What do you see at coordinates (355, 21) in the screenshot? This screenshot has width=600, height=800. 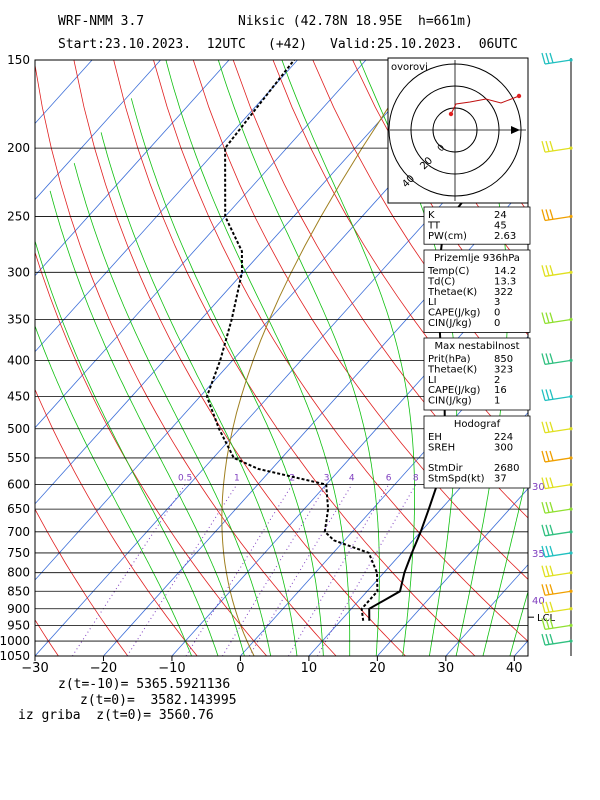 I see `station-name: Niksic (42.78N 18.95E h=661m)` at bounding box center [355, 21].